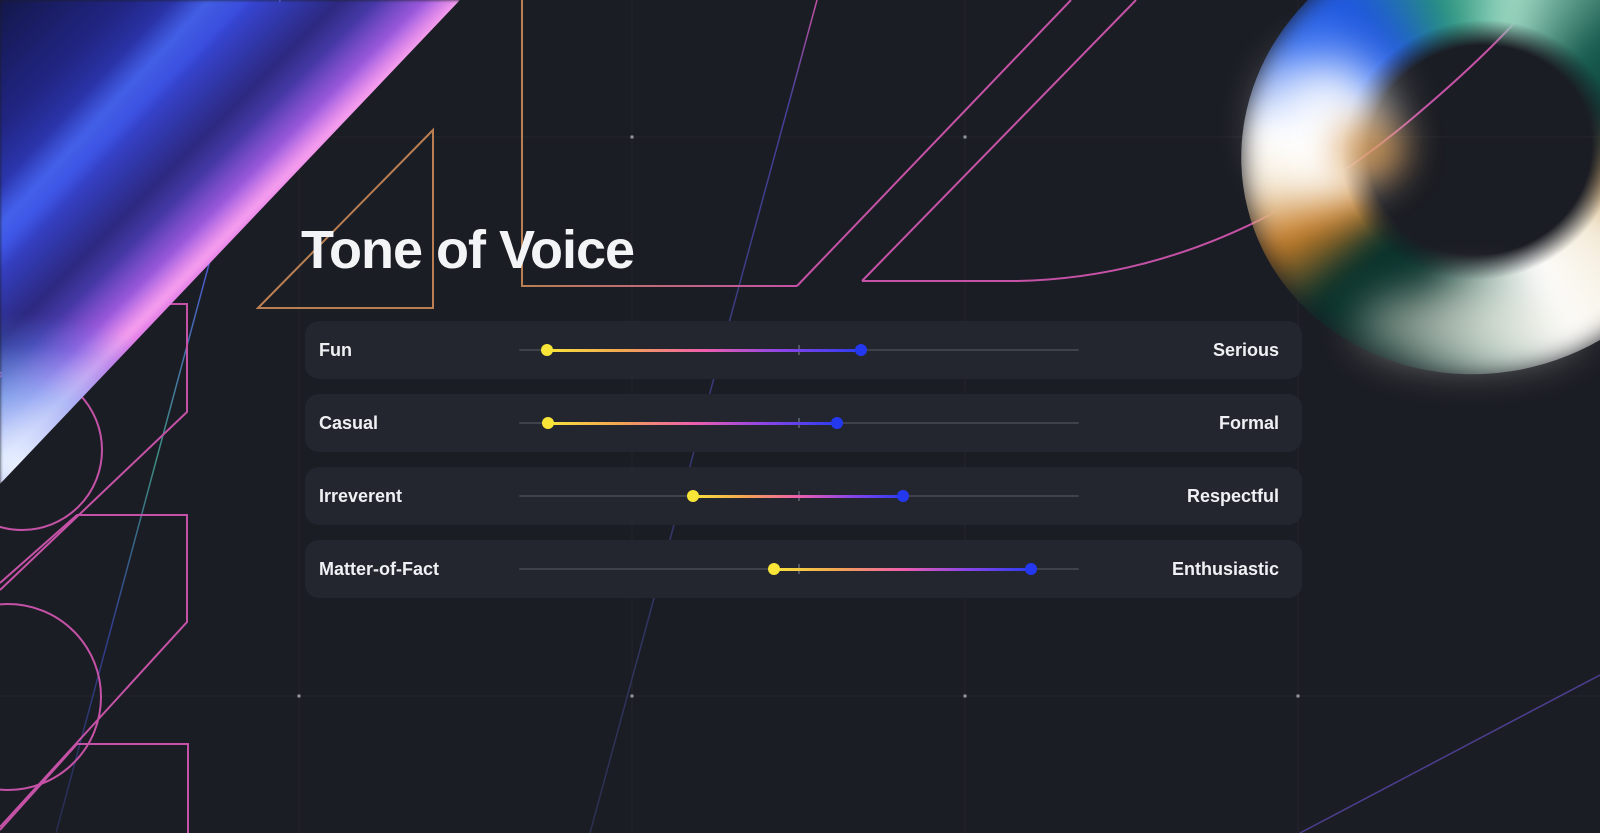 The width and height of the screenshot is (1600, 833). I want to click on tone-left-label: Casual, so click(349, 422).